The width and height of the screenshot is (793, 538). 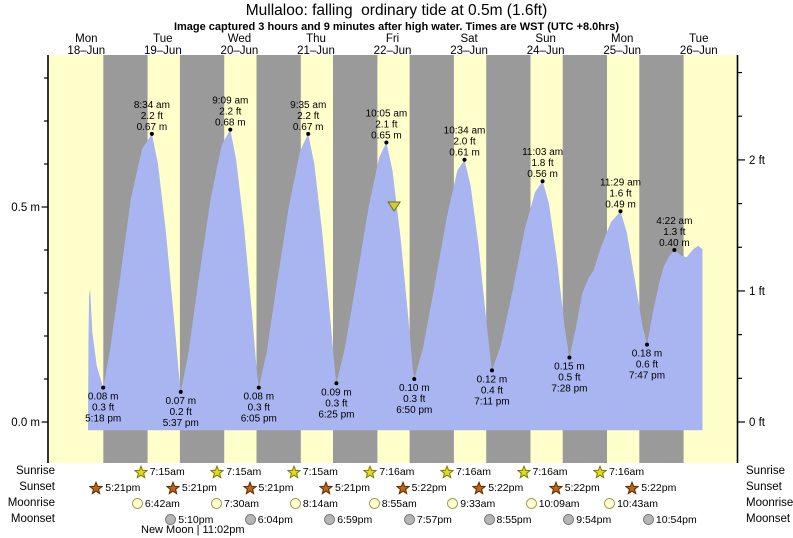 I want to click on moonrise-event: 8:55am, so click(x=392, y=503).